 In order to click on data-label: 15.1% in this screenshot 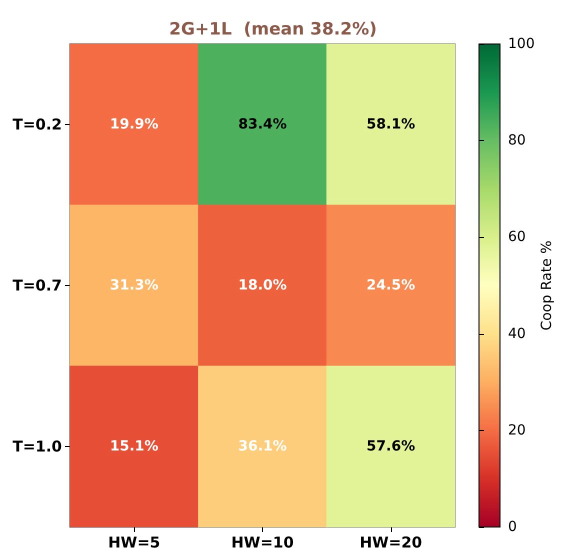, I will do `click(134, 446)`.